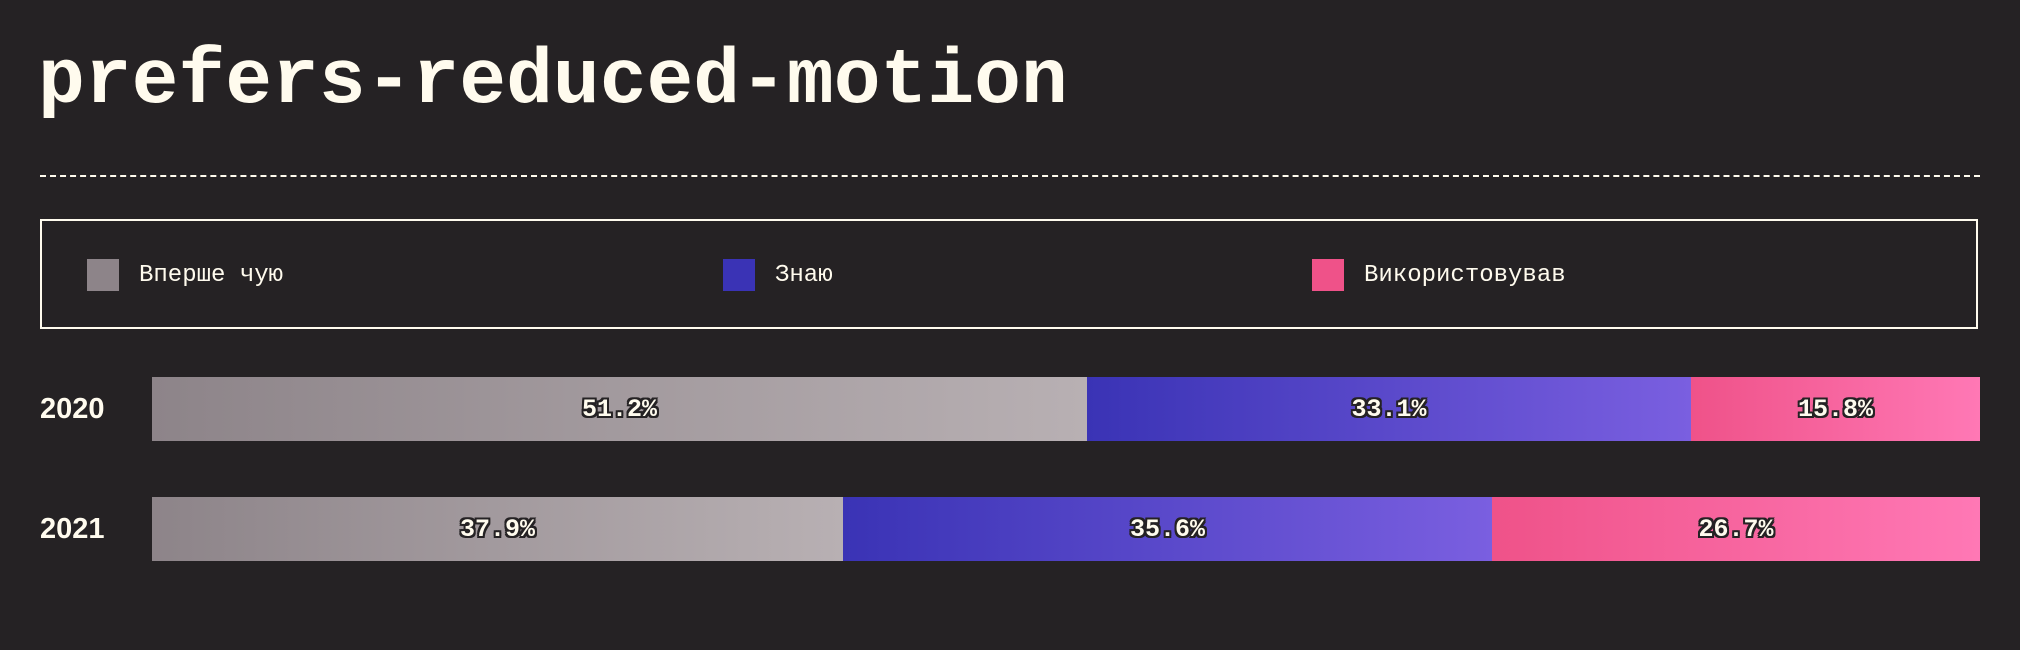  Describe the element at coordinates (1010, 176) in the screenshot. I see `dashed-divider` at that location.